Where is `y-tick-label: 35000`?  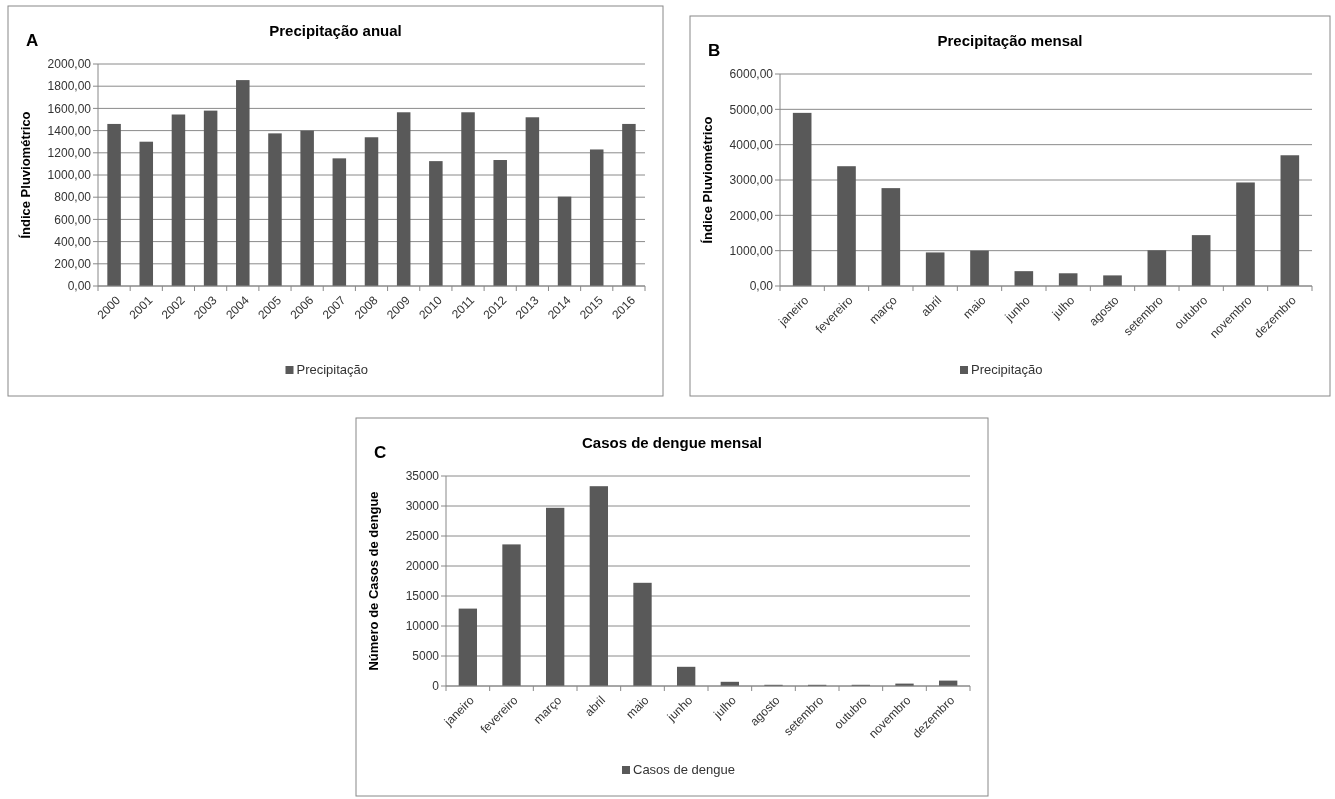
y-tick-label: 35000 is located at coordinates (422, 476).